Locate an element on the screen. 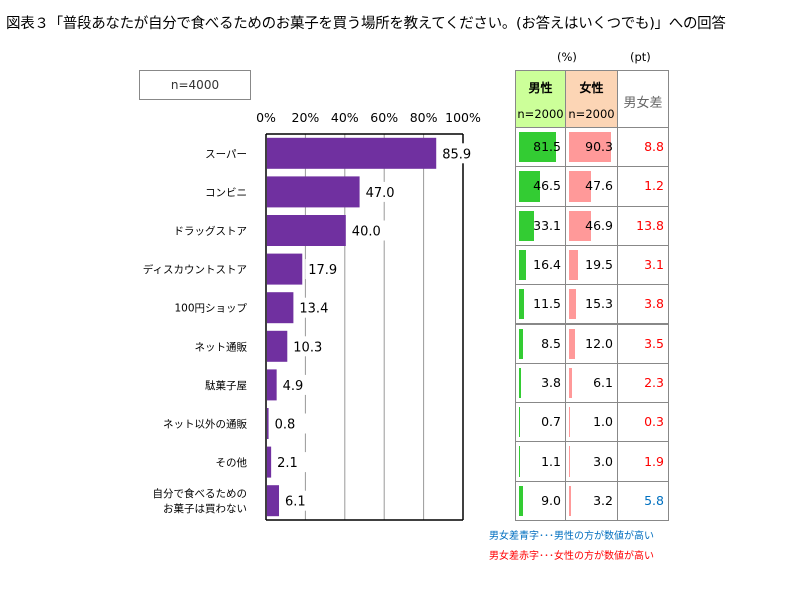 This screenshot has height=597, width=810. female-header-n: n=2000 is located at coordinates (591, 114).